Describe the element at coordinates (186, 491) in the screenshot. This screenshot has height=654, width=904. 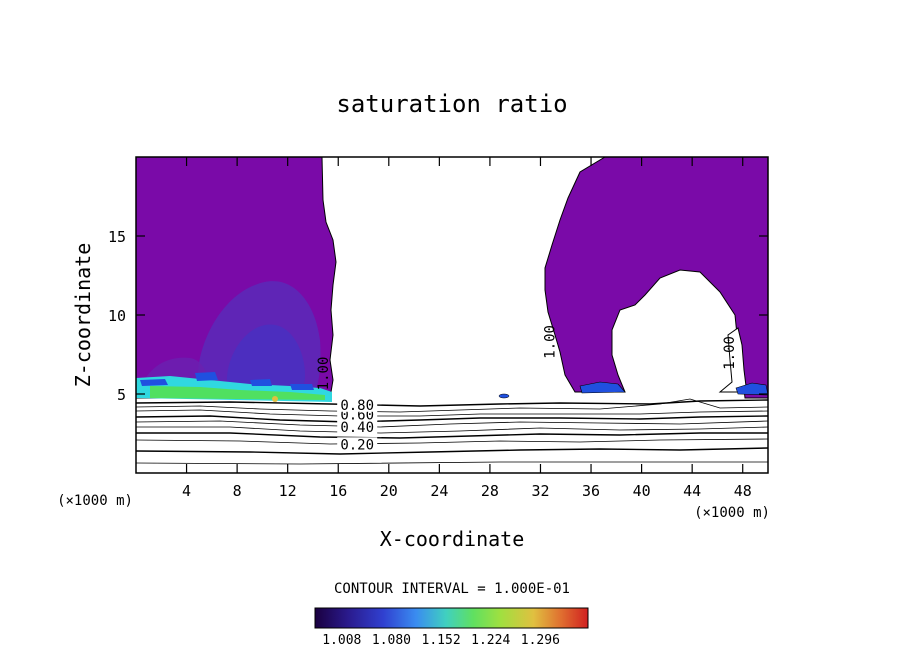
I see `x-tick-label: 4` at that location.